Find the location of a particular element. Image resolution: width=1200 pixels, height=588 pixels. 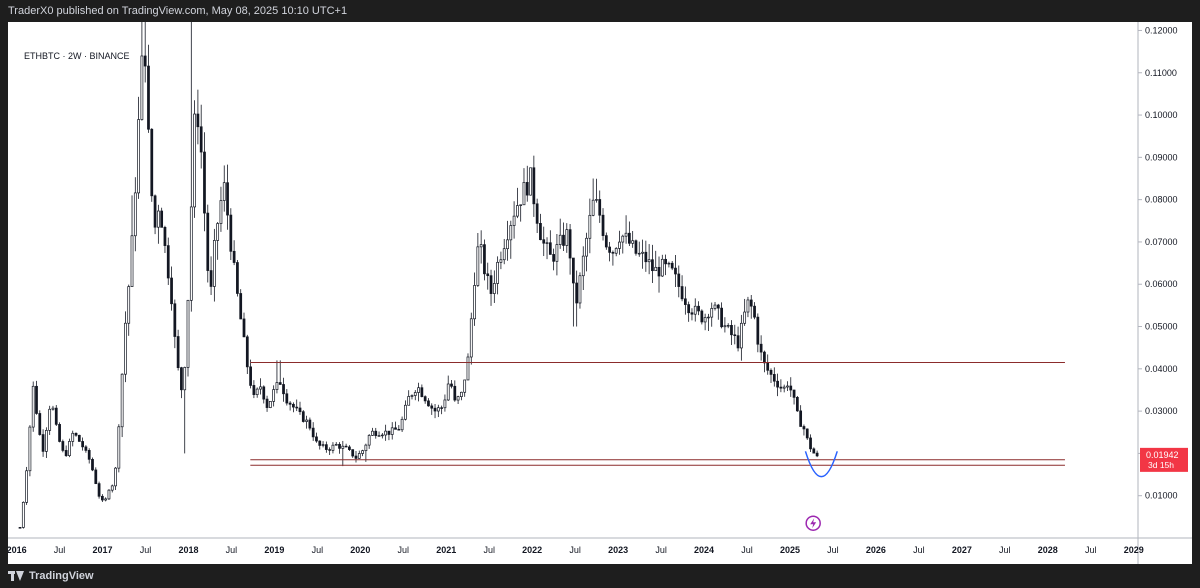

x-tick-label: 2019 is located at coordinates (274, 550).